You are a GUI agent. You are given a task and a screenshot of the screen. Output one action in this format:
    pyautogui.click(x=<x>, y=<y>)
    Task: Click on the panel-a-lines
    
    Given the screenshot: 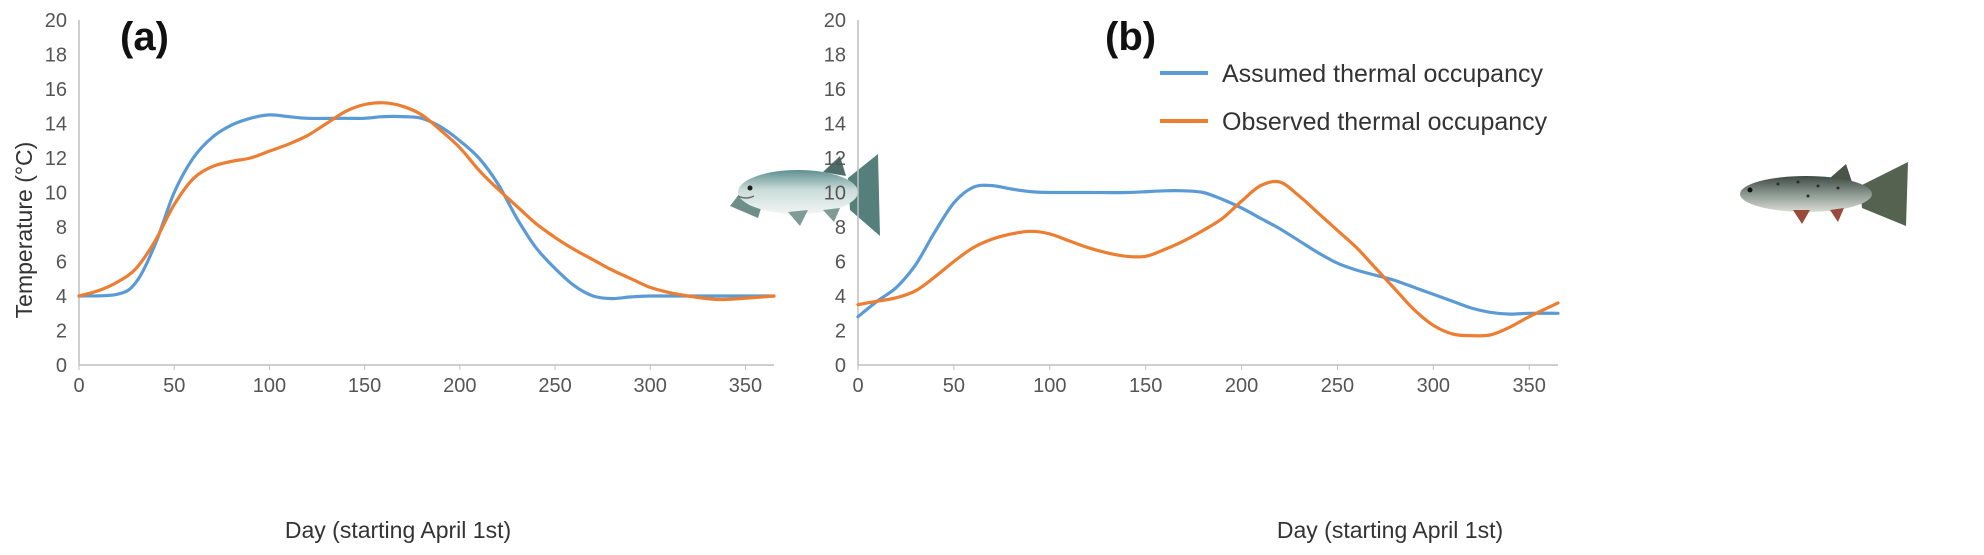 What is the action you would take?
    pyautogui.click(x=426, y=201)
    